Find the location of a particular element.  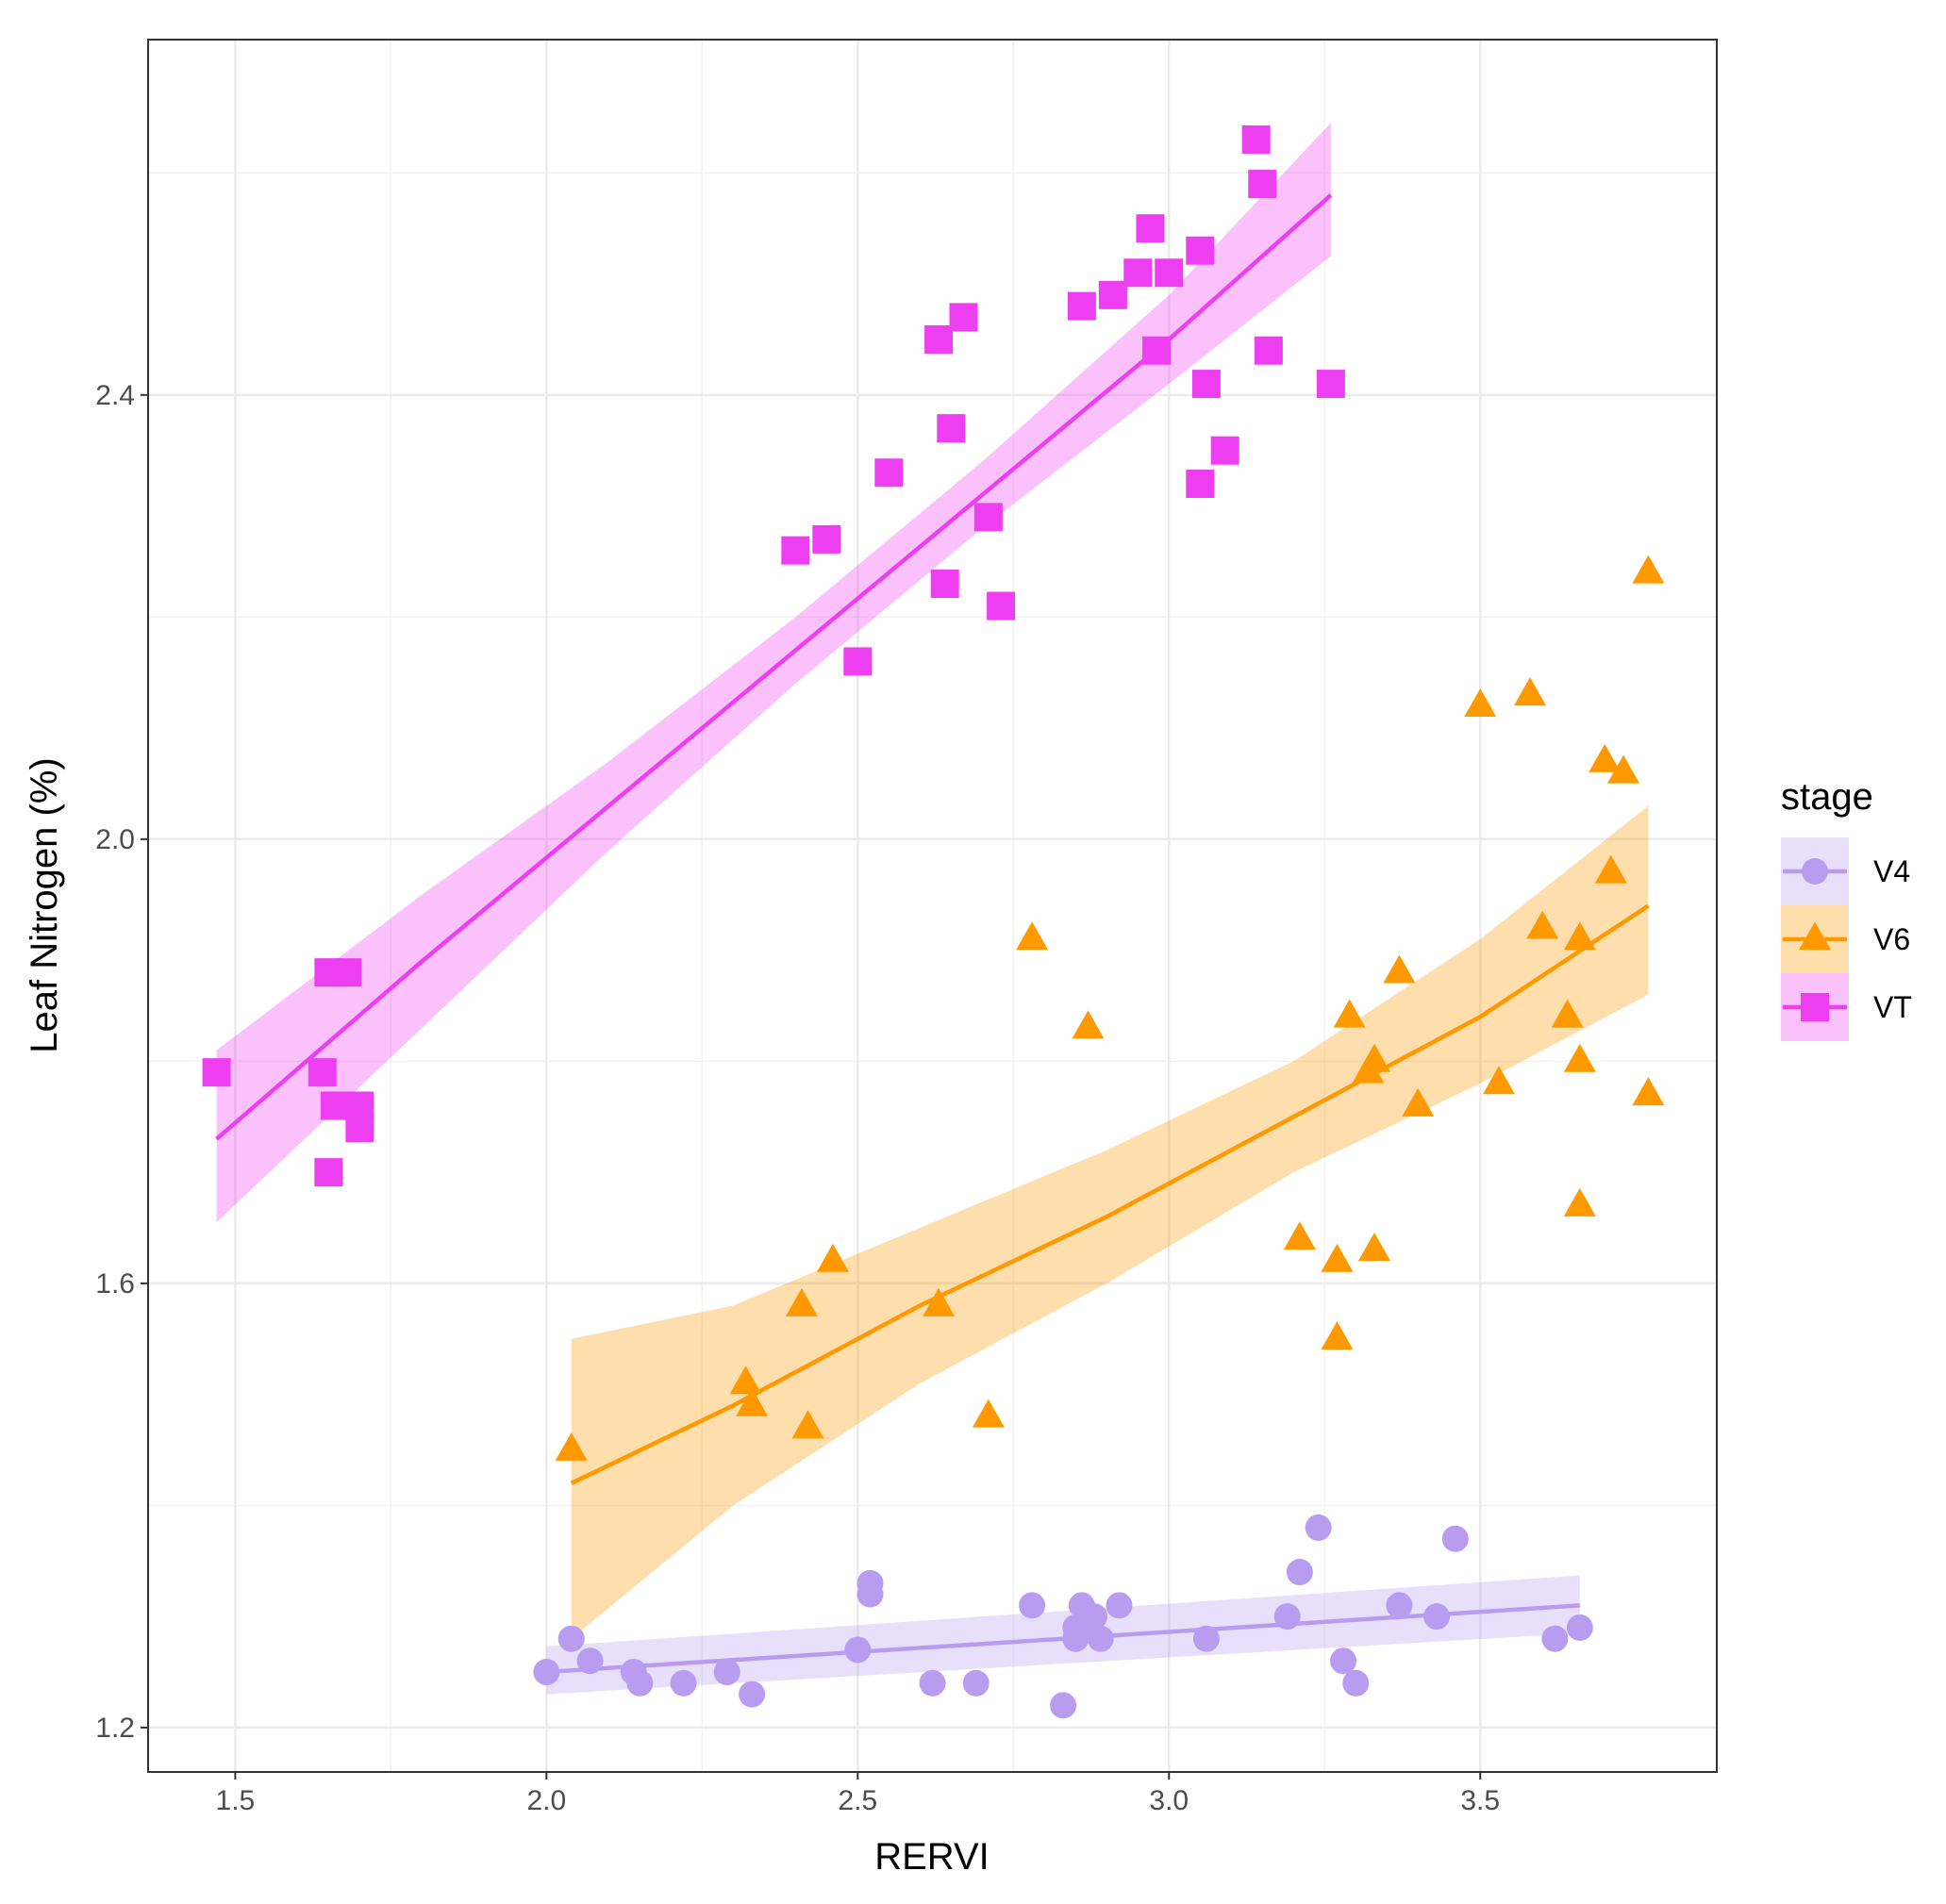

y-tick-label: 1.2 is located at coordinates (115, 1728).